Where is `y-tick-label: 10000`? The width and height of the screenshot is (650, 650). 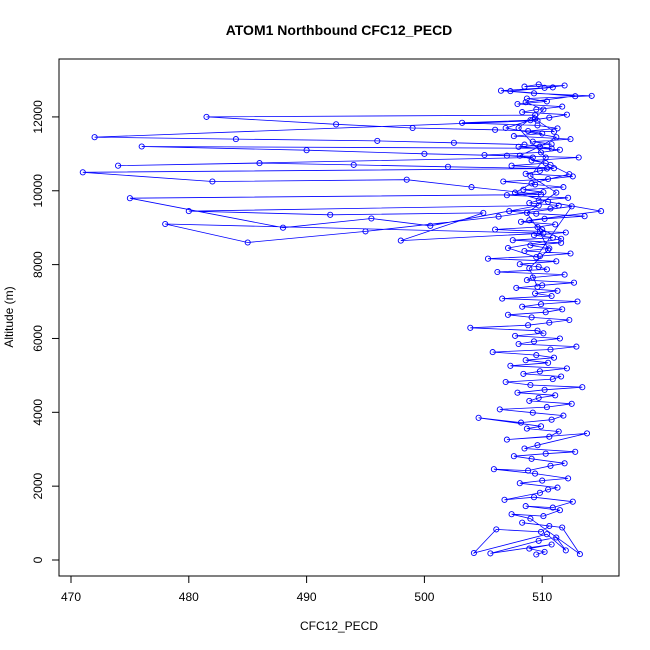
y-tick-label: 10000 is located at coordinates (38, 191).